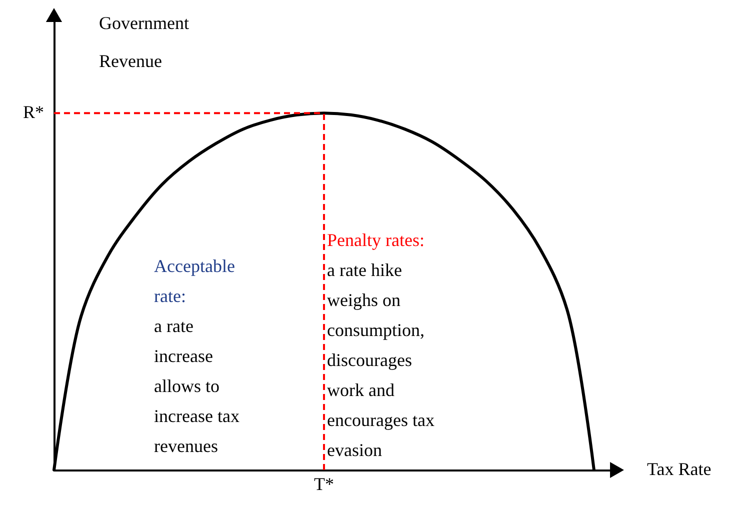  What do you see at coordinates (380, 345) in the screenshot?
I see `annotation: Penalty rates: a rate hike weighs on consumption, discourages work and encourages tax evasion` at bounding box center [380, 345].